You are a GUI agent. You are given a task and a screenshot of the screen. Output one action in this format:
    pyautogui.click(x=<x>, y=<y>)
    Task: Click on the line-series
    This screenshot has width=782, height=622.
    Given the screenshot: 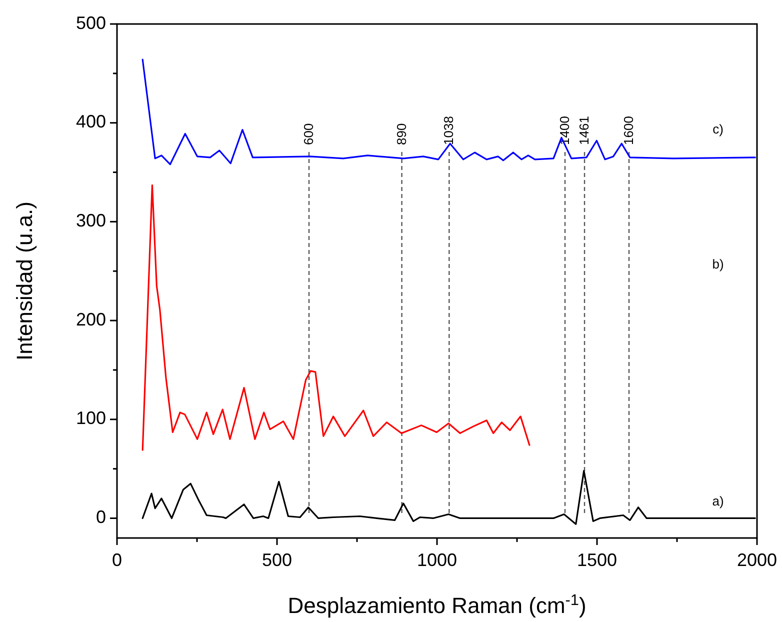 What is the action you would take?
    pyautogui.click(x=449, y=112)
    